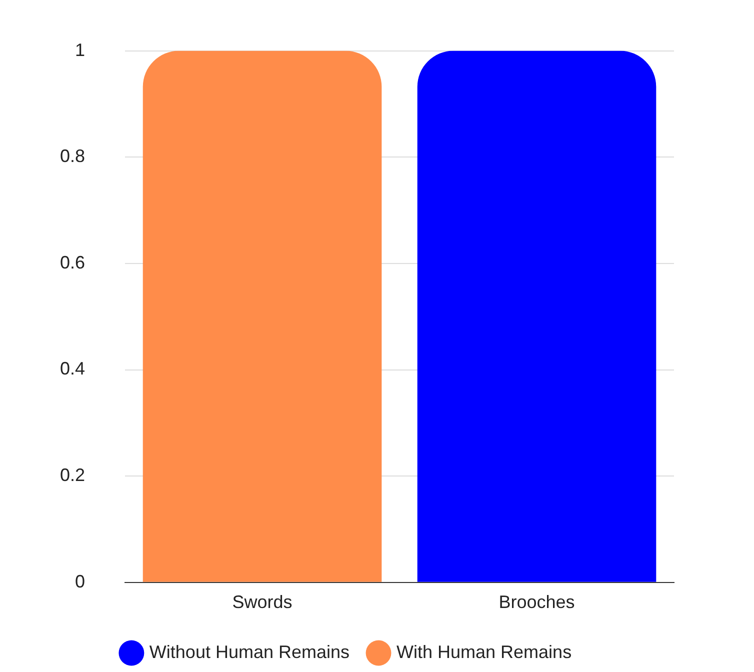 This screenshot has height=672, width=754. What do you see at coordinates (484, 652) in the screenshot?
I see `legend-label: With Human Remains` at bounding box center [484, 652].